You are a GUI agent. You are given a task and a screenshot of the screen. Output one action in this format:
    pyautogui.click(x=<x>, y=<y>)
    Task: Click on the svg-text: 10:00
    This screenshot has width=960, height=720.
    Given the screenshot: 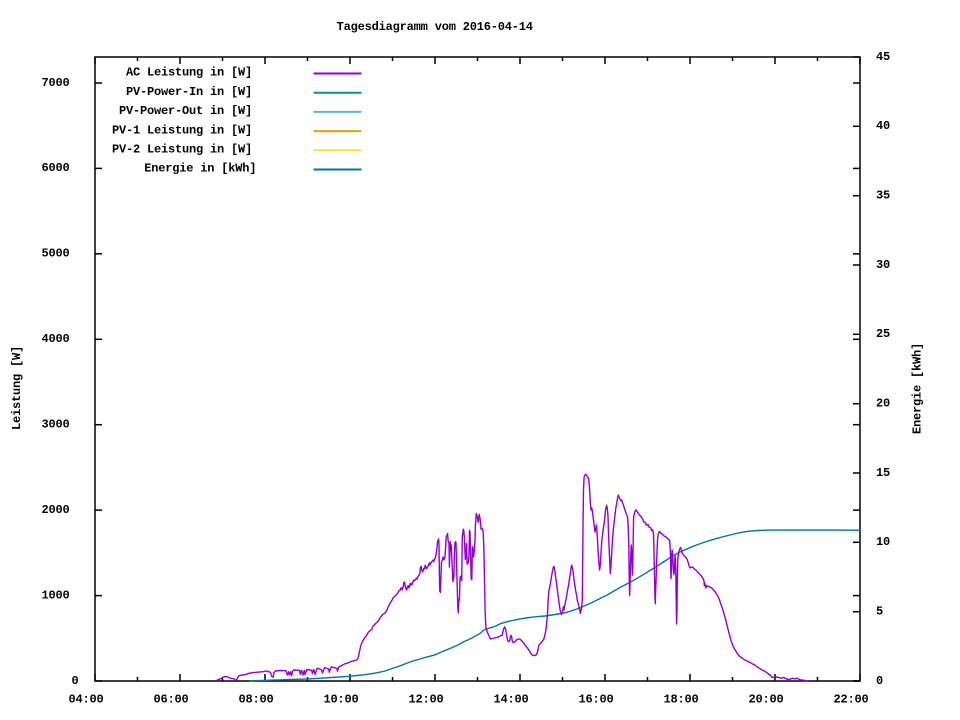 What is the action you would take?
    pyautogui.click(x=340, y=699)
    